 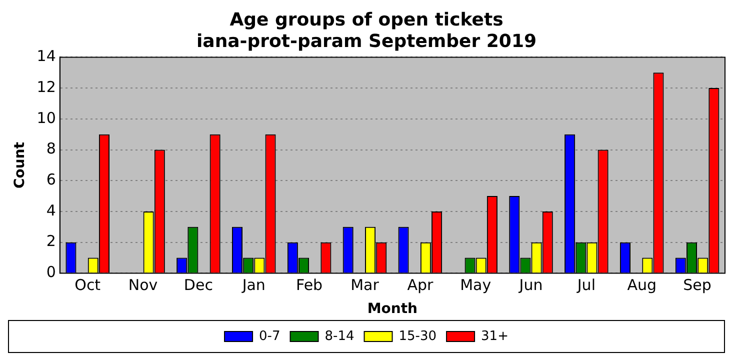 What do you see at coordinates (269, 336) in the screenshot?
I see `legend-label: 0-7` at bounding box center [269, 336].